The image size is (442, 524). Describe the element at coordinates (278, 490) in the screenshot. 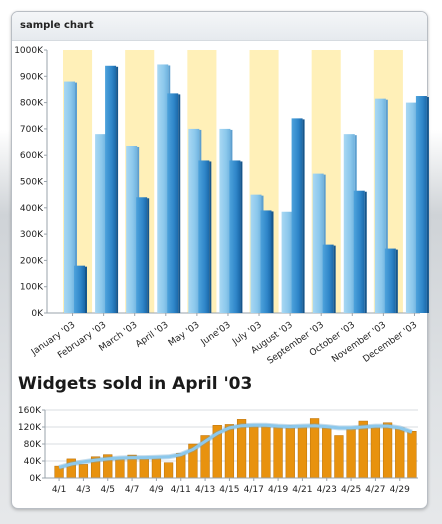

I see `x-tick-label: 4/19` at that location.